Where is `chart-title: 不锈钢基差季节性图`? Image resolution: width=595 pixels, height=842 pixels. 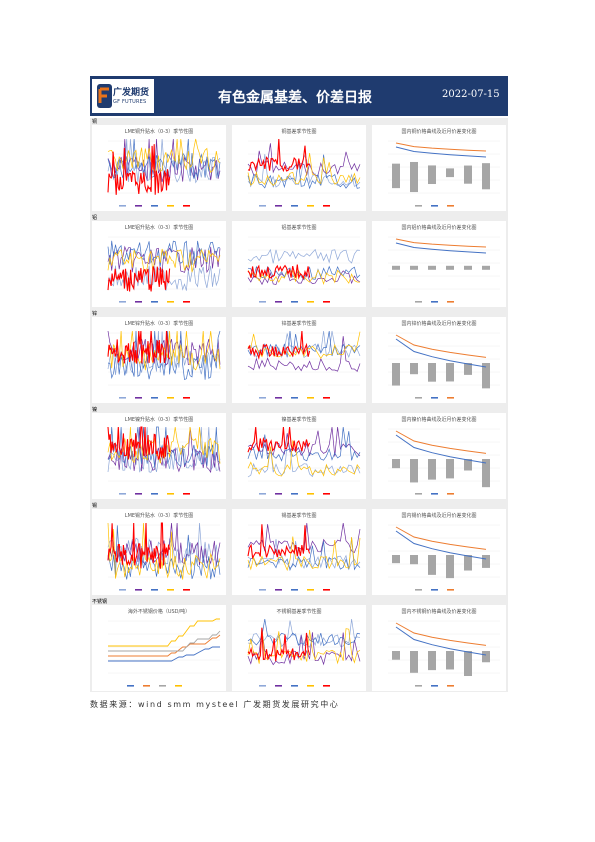
chart-title: 不锈钢基差季节性图 is located at coordinates (299, 612).